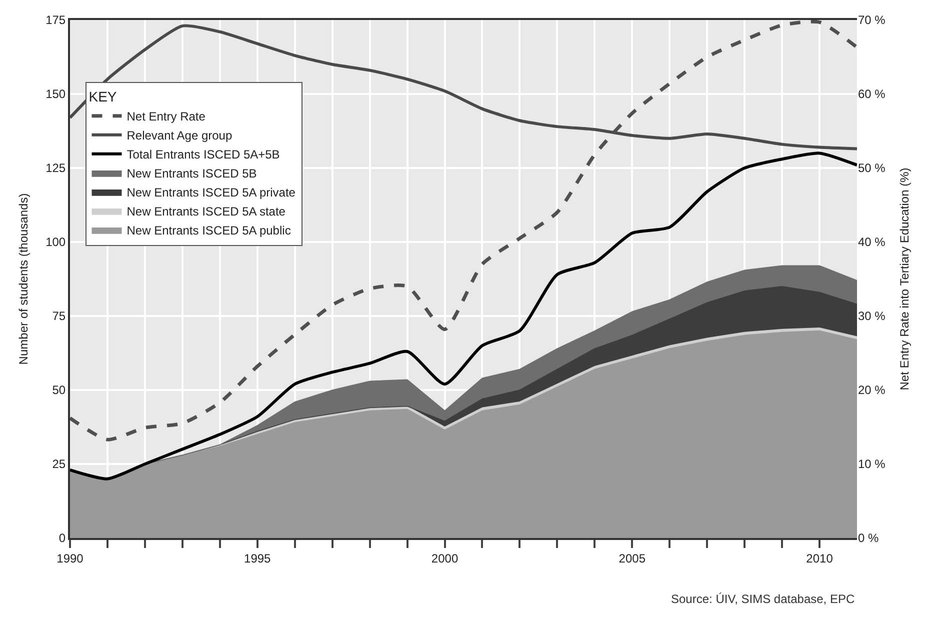 This screenshot has width=942, height=618. I want to click on x-tick-label: 2010, so click(820, 558).